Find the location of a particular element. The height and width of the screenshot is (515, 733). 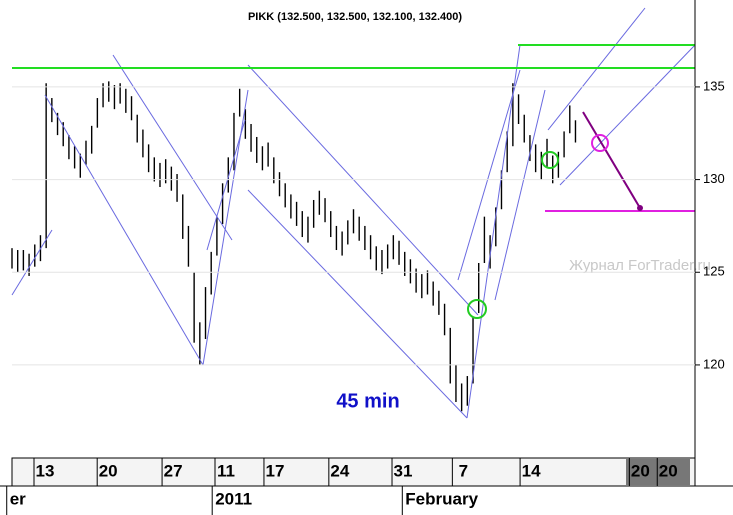

x-tick-label: 11 is located at coordinates (226, 470).